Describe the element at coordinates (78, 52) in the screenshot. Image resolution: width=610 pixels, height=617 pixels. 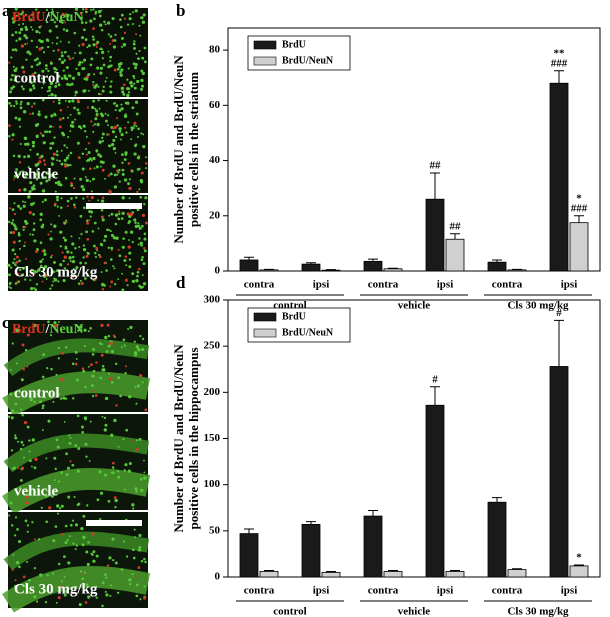
I see `micrograph: BrdU/NeuN control` at that location.